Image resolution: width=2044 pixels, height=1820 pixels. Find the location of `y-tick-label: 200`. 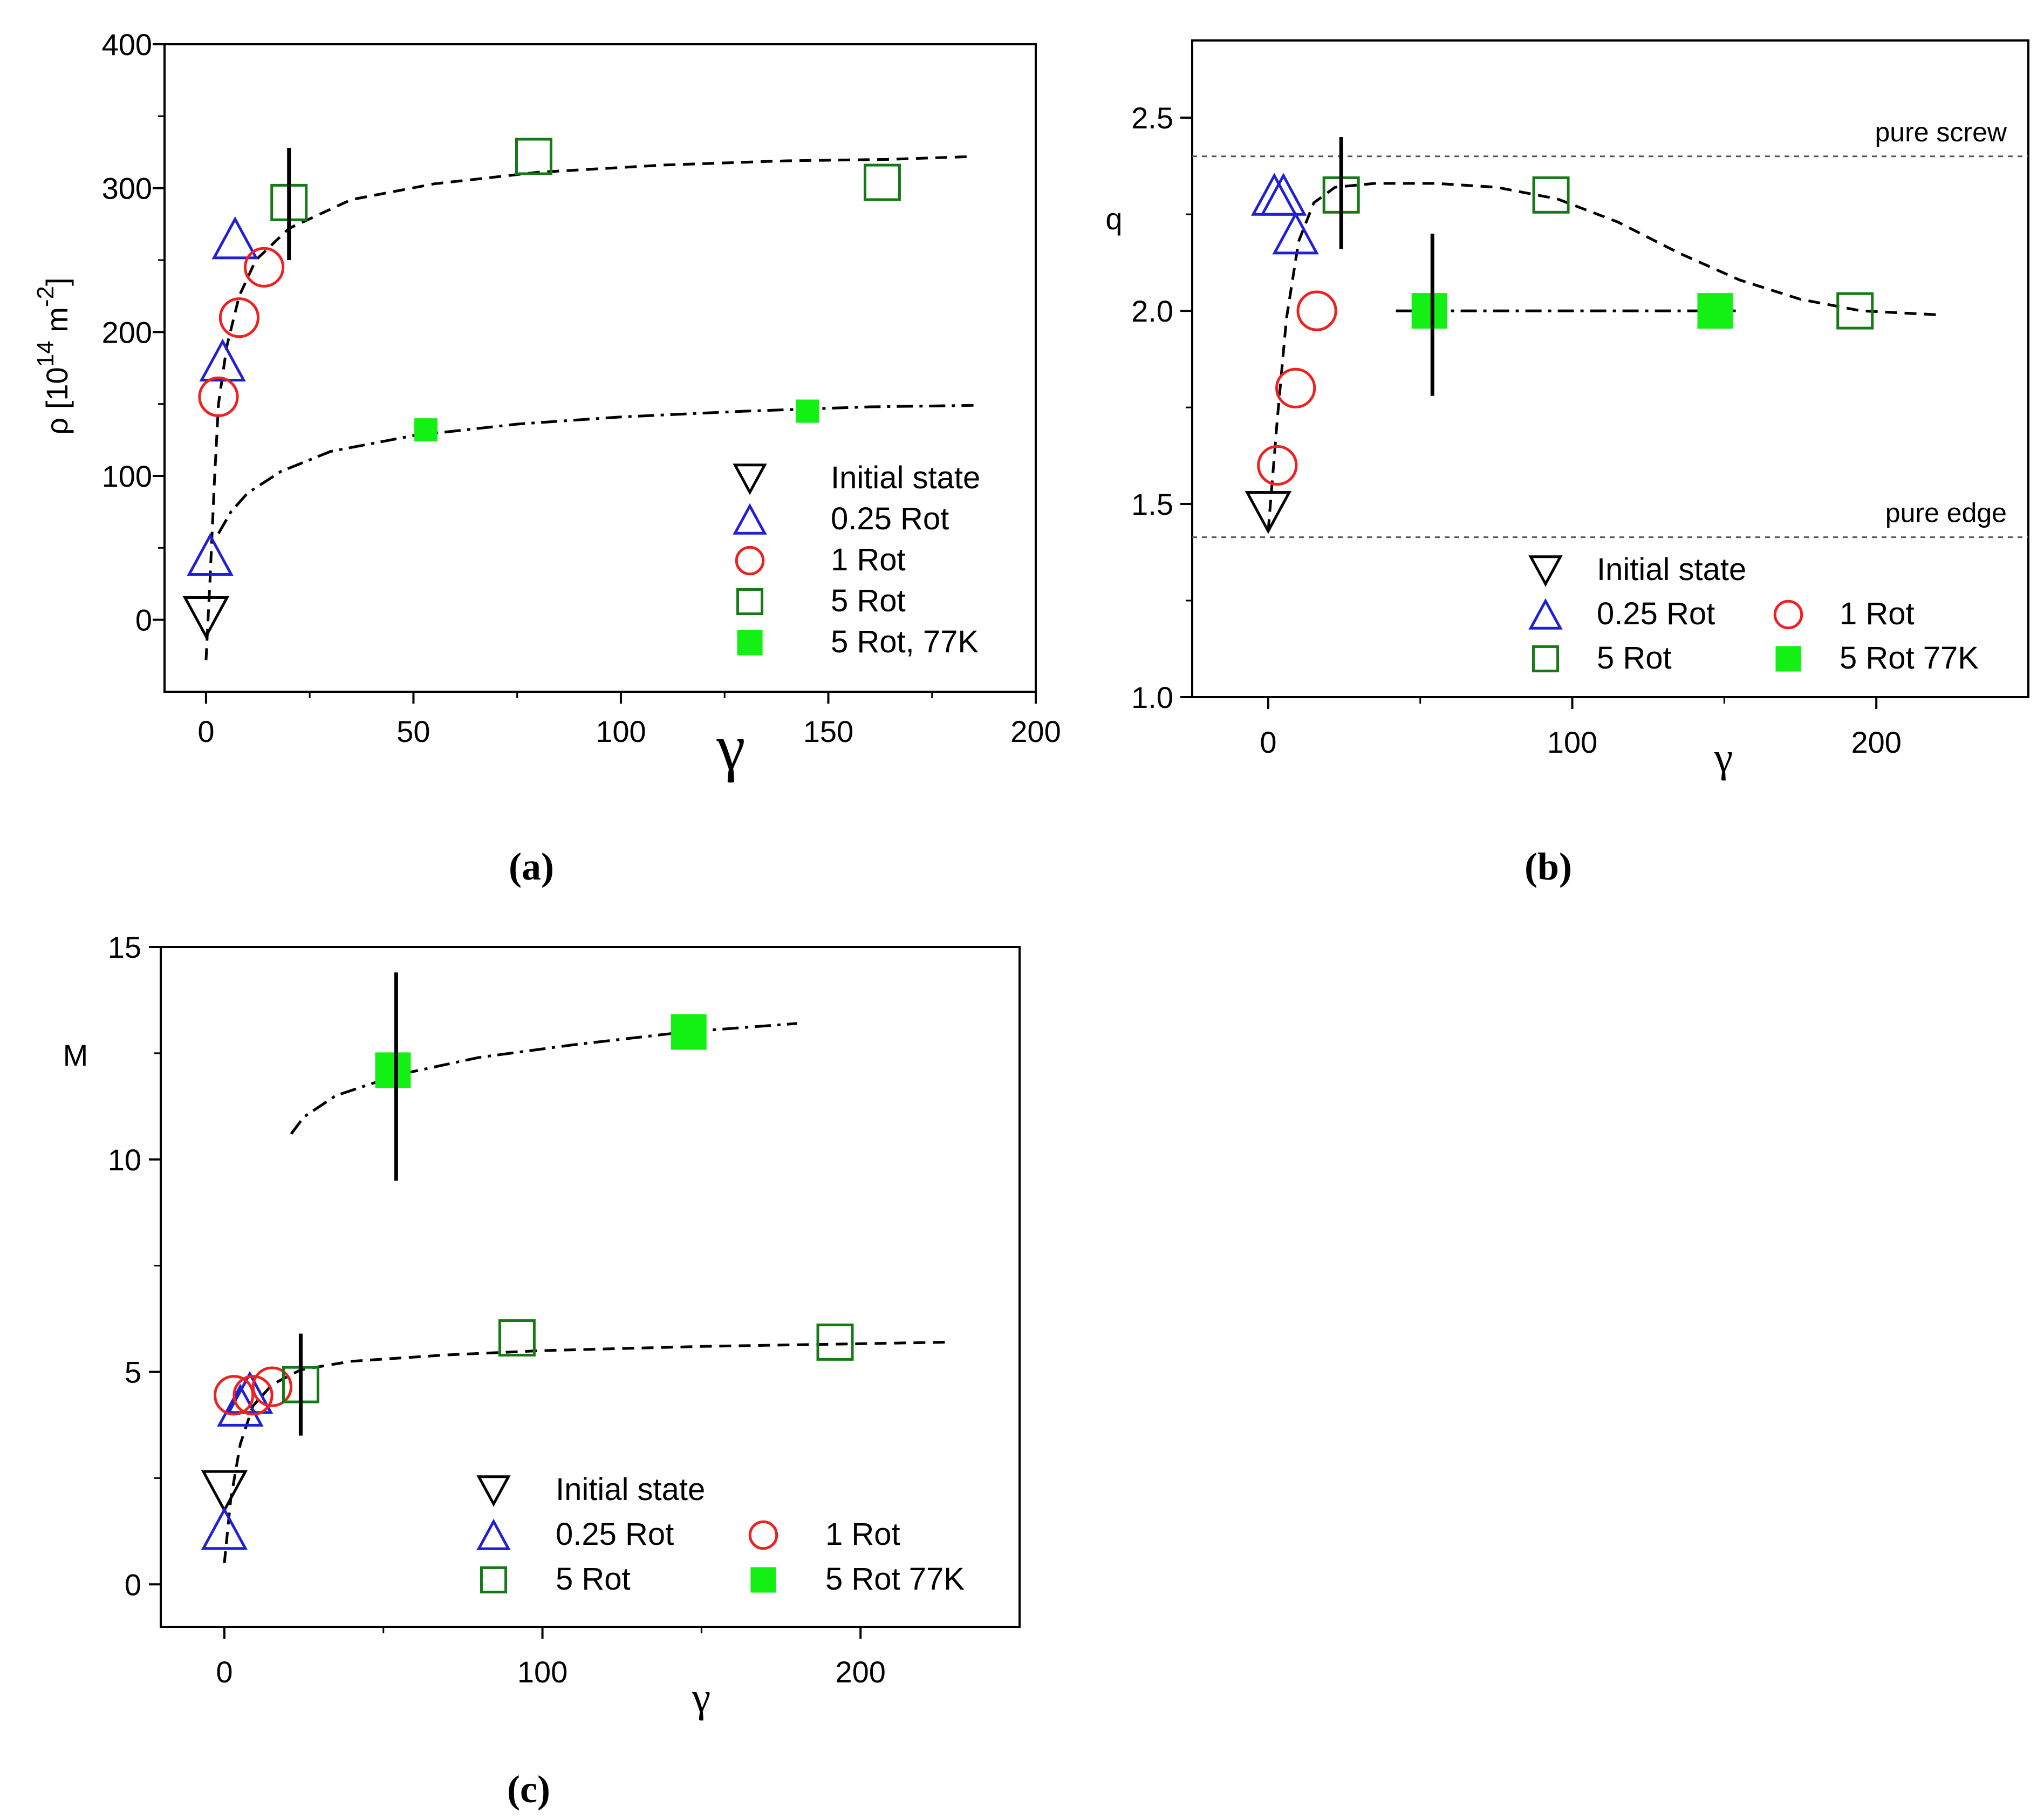

y-tick-label: 200 is located at coordinates (127, 332).